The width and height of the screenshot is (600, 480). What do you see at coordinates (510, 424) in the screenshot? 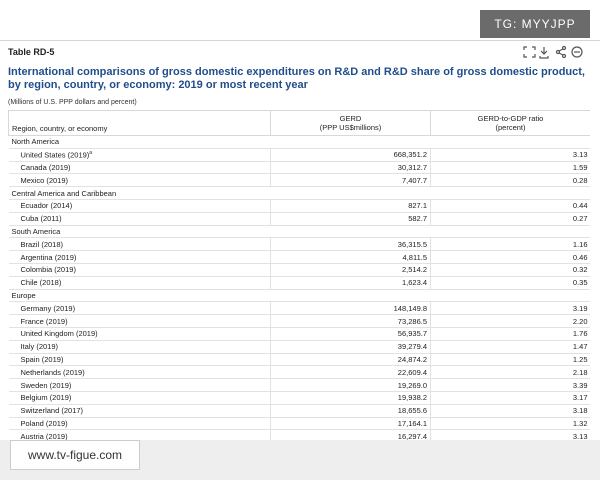
I see `ratio-cell: 1.32` at bounding box center [510, 424].